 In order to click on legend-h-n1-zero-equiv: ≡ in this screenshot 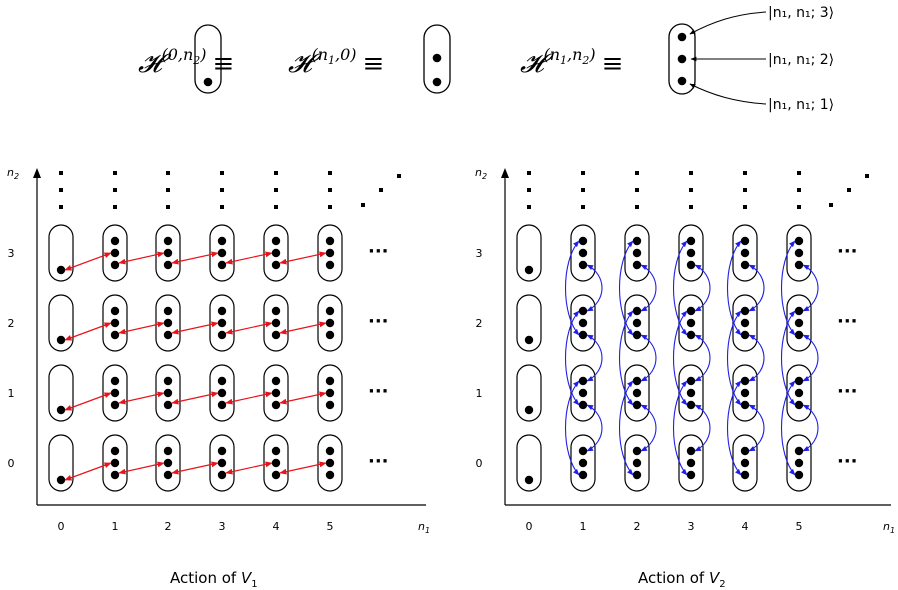, I will do `click(374, 64)`.